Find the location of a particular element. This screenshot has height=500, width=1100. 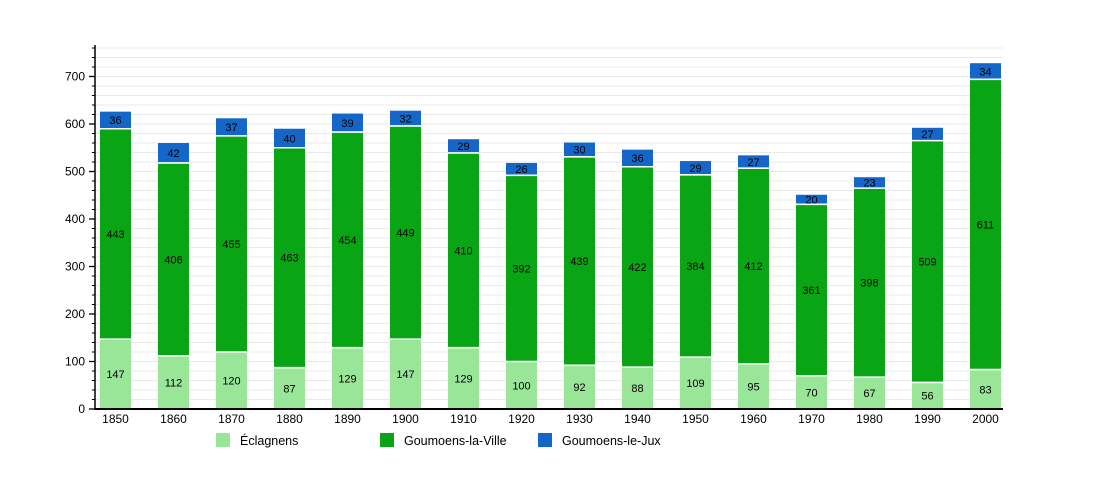

bar-segment-goumoens-le-jux-1960 is located at coordinates (753, 162).